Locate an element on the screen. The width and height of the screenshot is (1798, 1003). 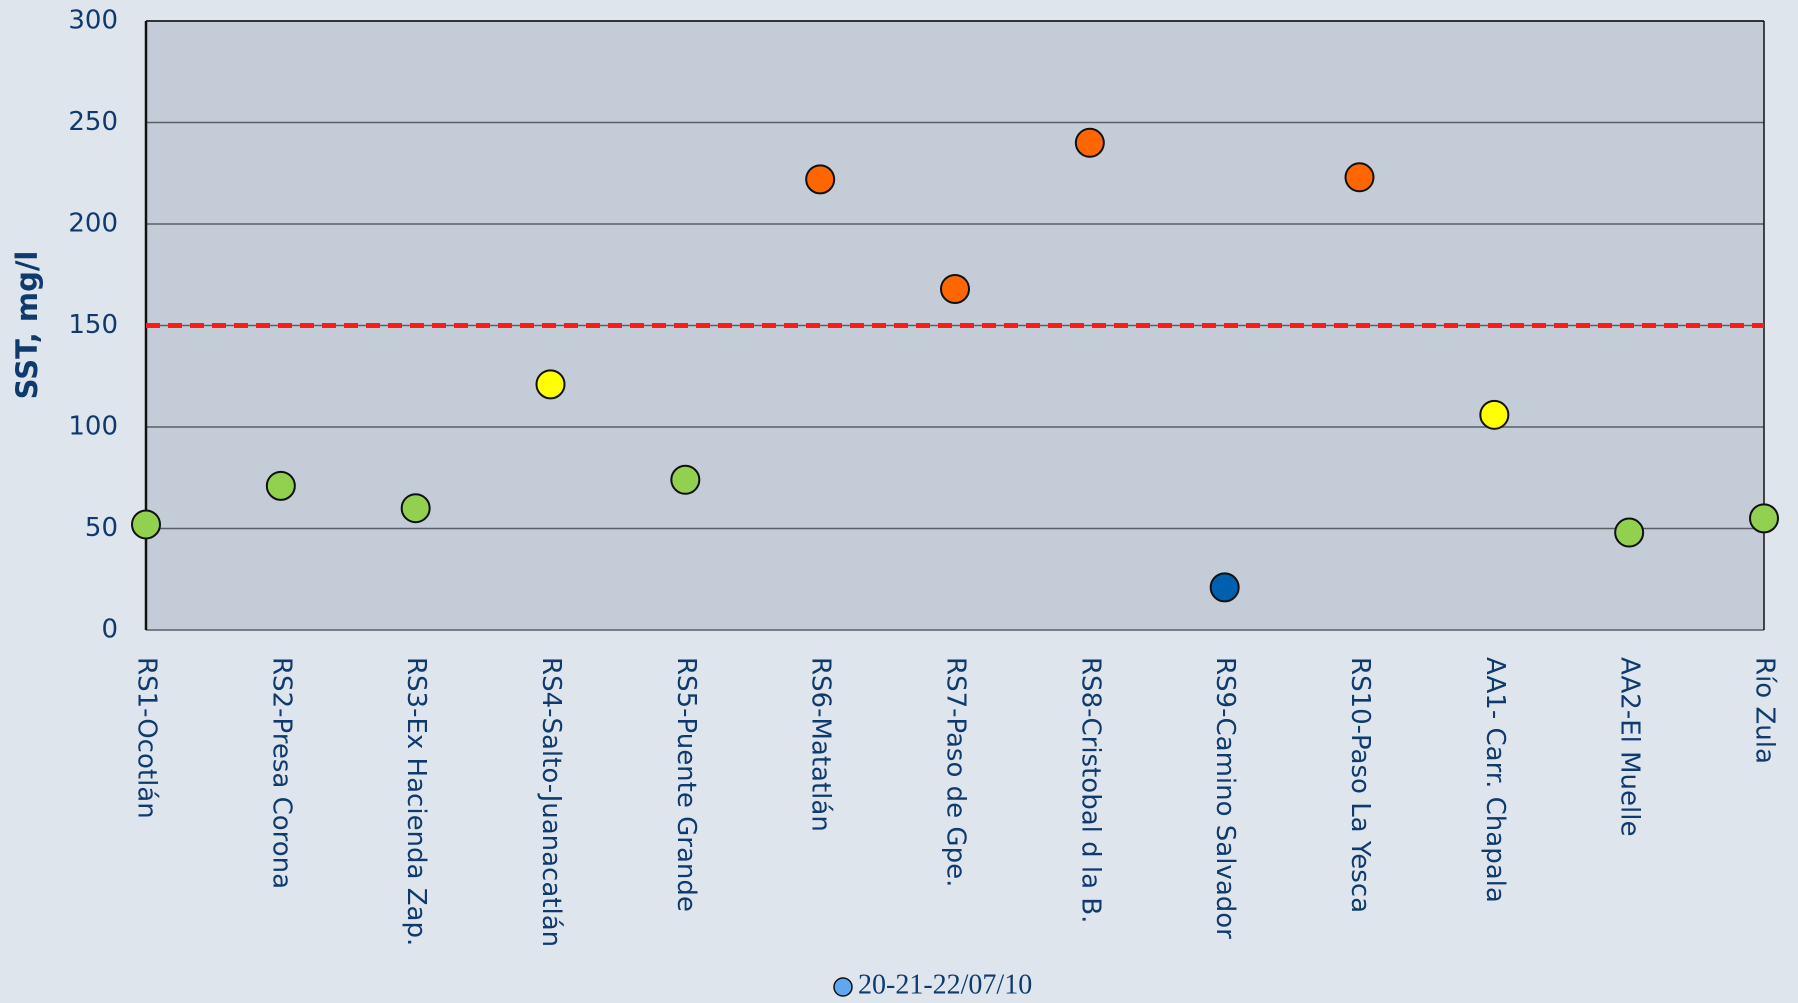
x-tick-label: RS2-Presa Corona is located at coordinates (281, 773).